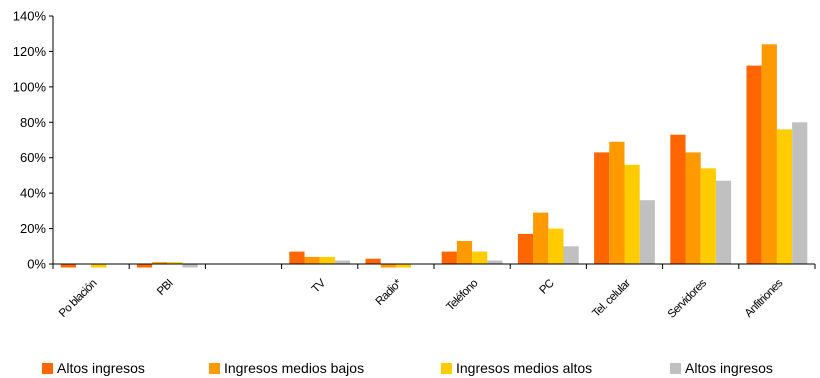 The width and height of the screenshot is (820, 378). What do you see at coordinates (33, 228) in the screenshot?
I see `y-tick-label: 20%` at bounding box center [33, 228].